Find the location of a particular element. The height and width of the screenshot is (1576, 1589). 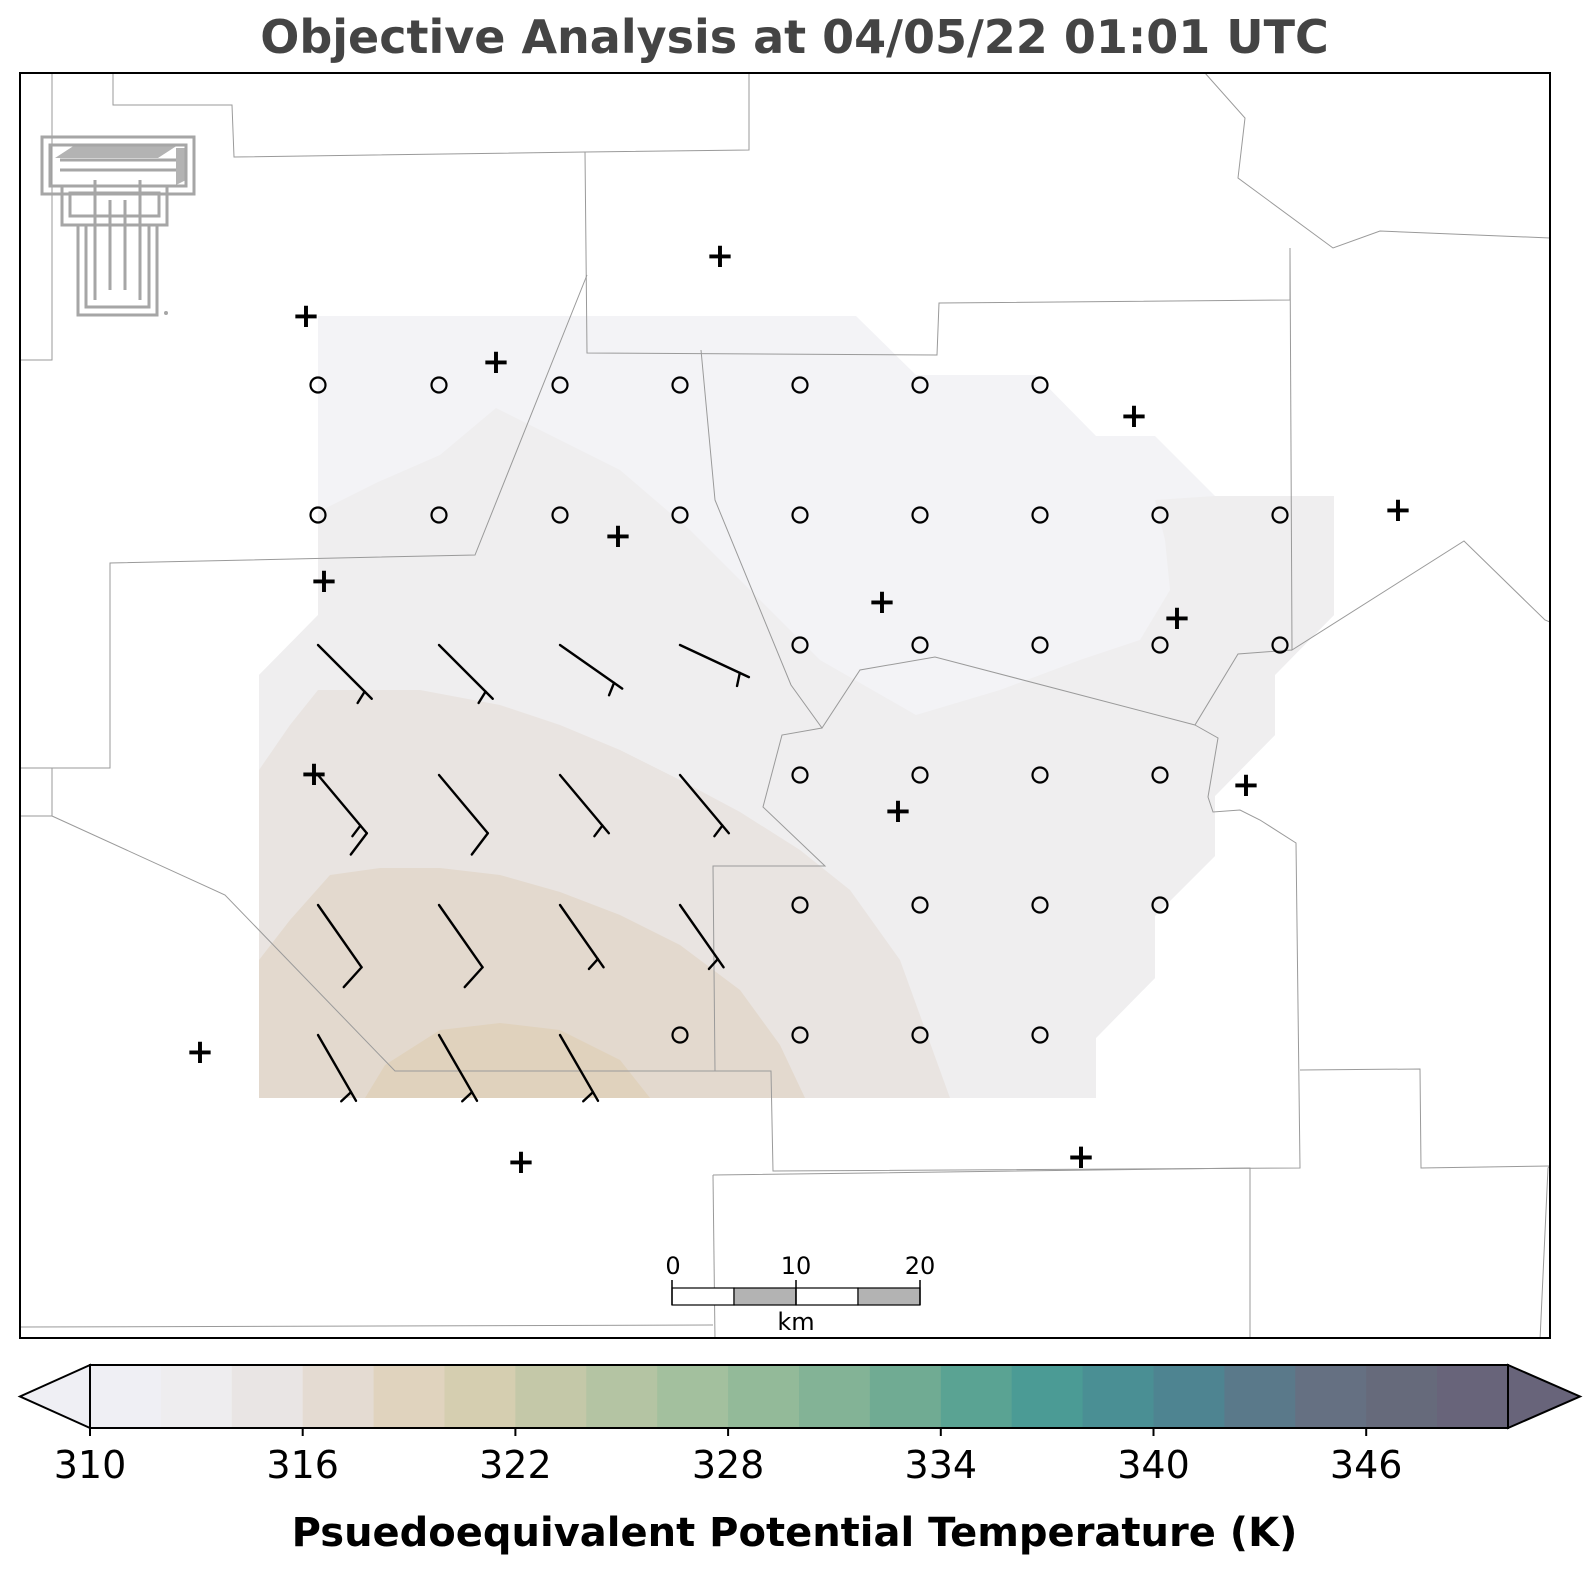

colorbar: 310 316 322 328 334 340 346 is located at coordinates (800, 1425).